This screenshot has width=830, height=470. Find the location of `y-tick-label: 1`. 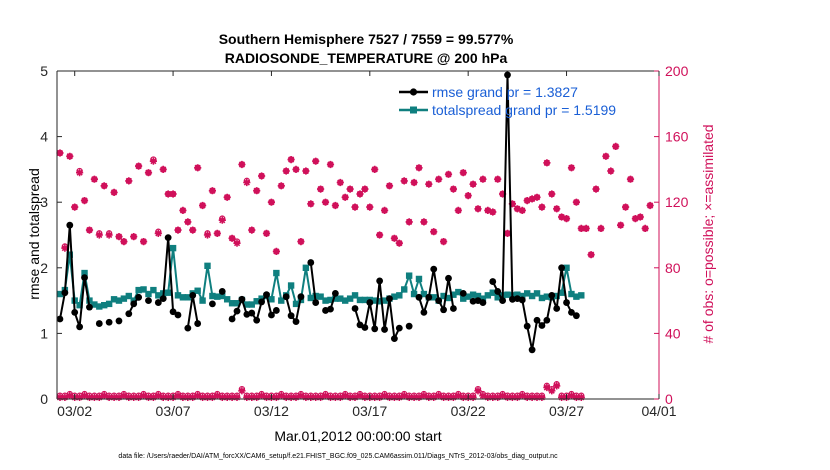

y-tick-label: 1 is located at coordinates (44, 333).